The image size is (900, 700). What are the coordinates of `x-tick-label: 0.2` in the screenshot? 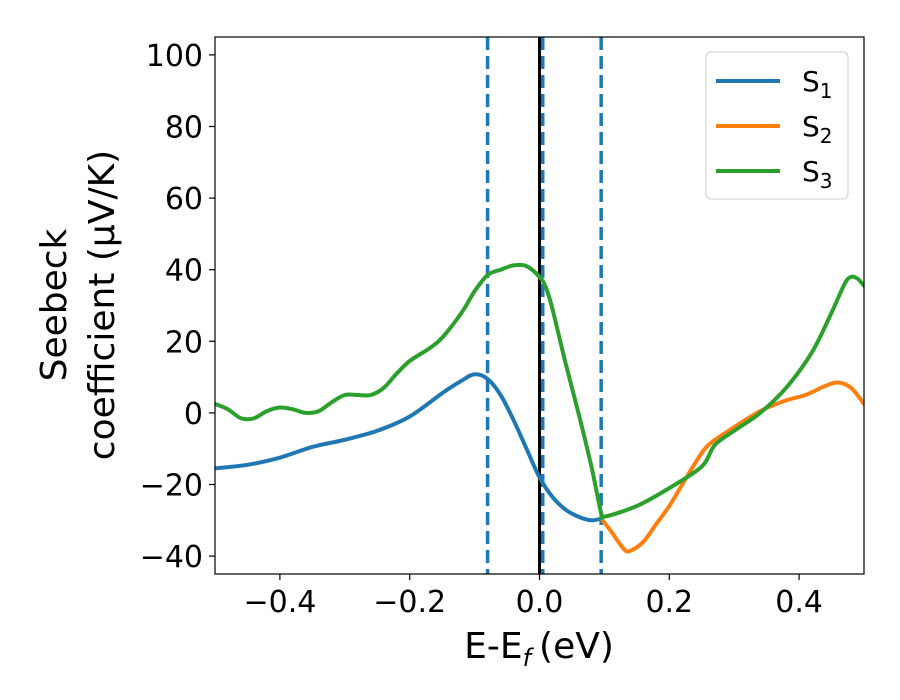 It's located at (669, 602).